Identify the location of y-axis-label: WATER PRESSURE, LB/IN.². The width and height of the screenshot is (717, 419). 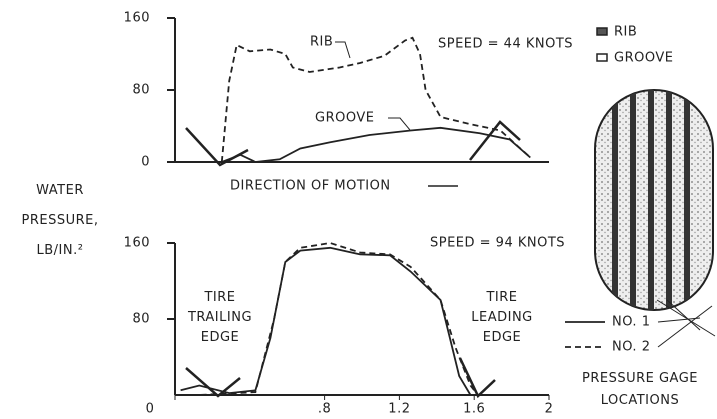
(60, 220).